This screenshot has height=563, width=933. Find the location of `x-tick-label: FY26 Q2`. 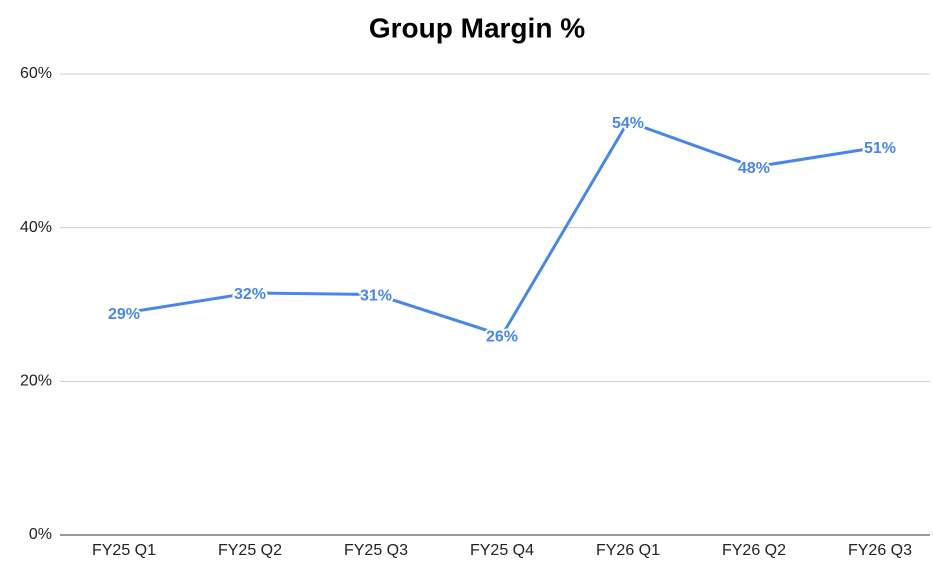

x-tick-label: FY26 Q2 is located at coordinates (754, 550).